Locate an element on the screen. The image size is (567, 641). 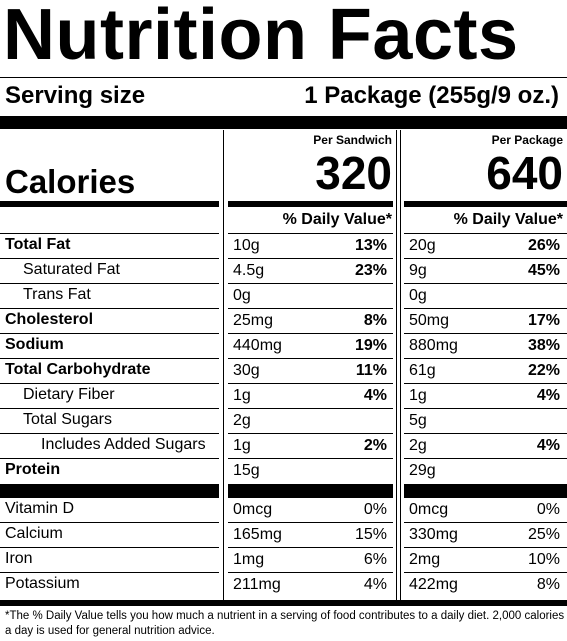
vitamin-row: Iron 1mg 6% 2mg 10% is located at coordinates (283, 560).